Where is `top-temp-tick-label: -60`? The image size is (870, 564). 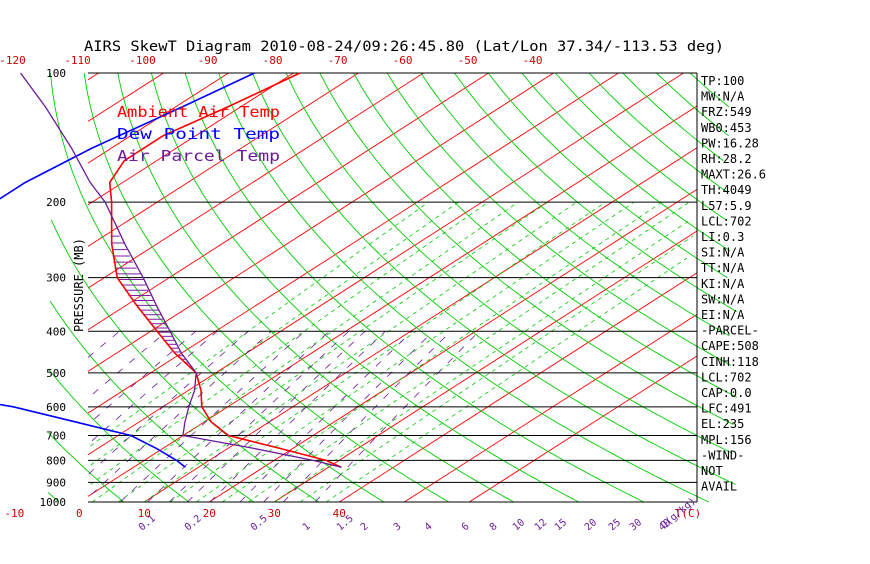
top-temp-tick-label: -60 is located at coordinates (403, 60).